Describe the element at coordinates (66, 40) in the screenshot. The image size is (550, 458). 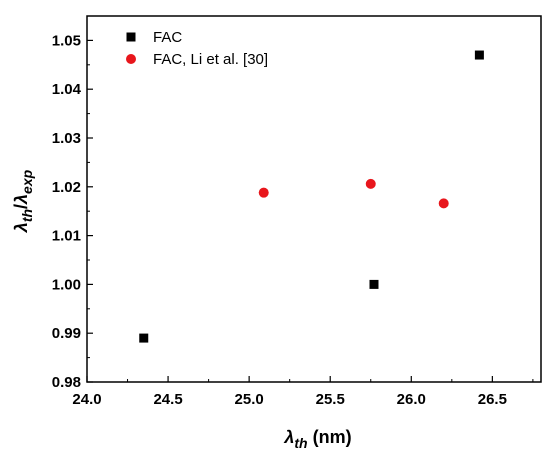
I see `y-tick-label: 1.05` at that location.